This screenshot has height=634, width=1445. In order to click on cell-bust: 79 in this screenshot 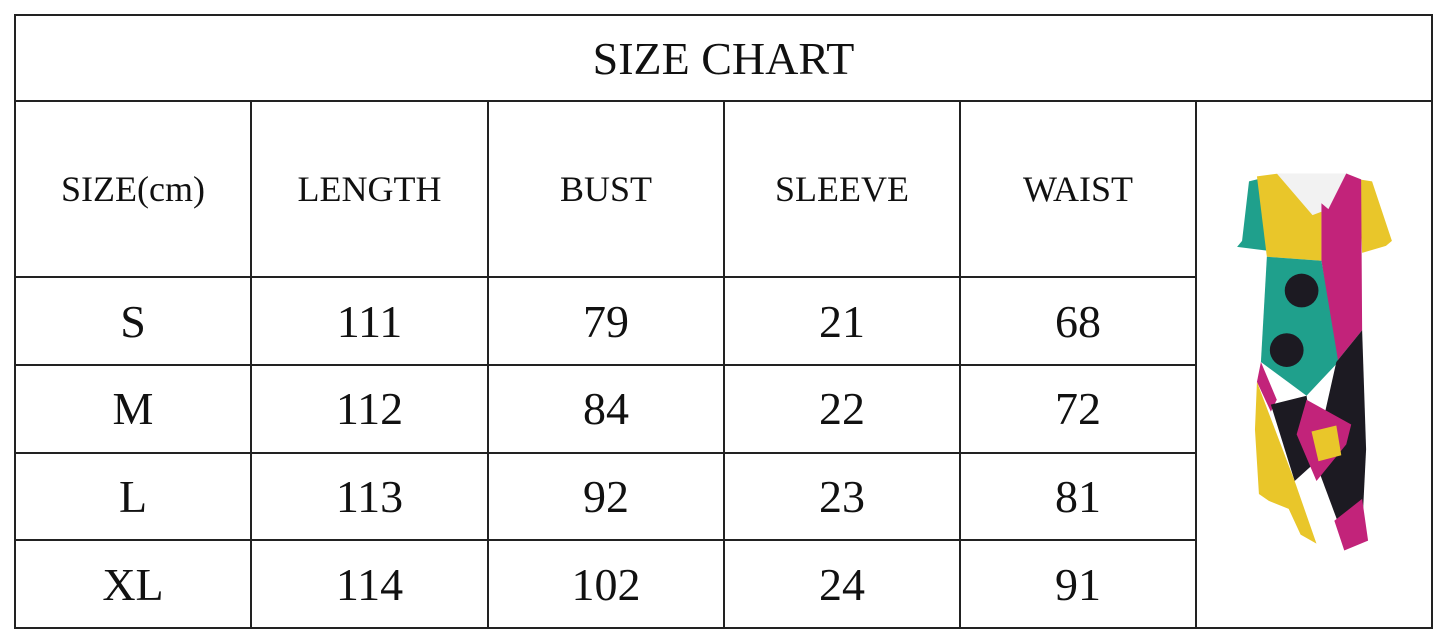, I will do `click(606, 321)`.